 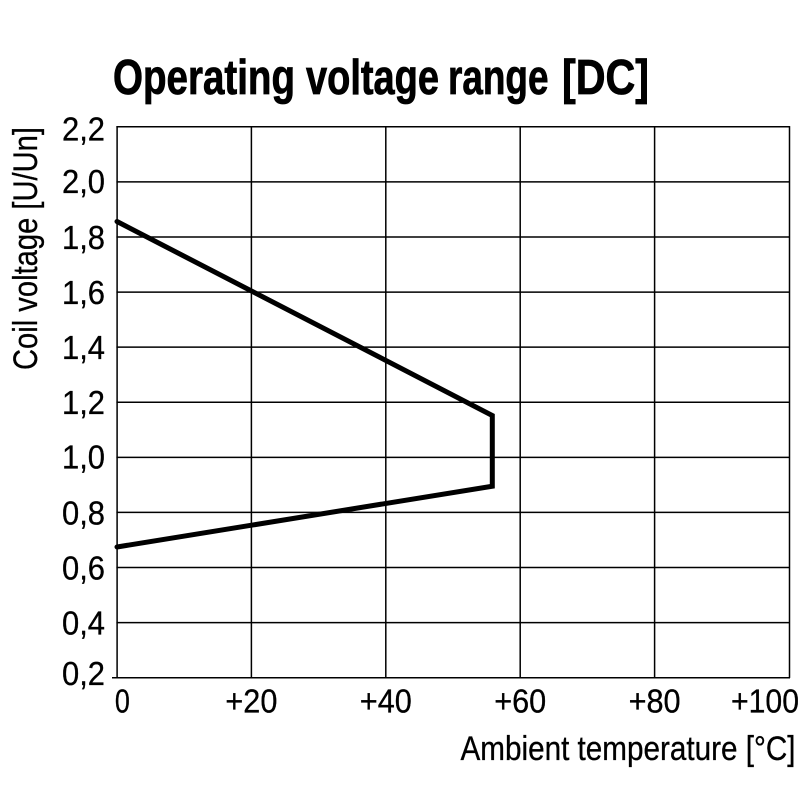 I want to click on svg-text: [DC], so click(x=605, y=78).